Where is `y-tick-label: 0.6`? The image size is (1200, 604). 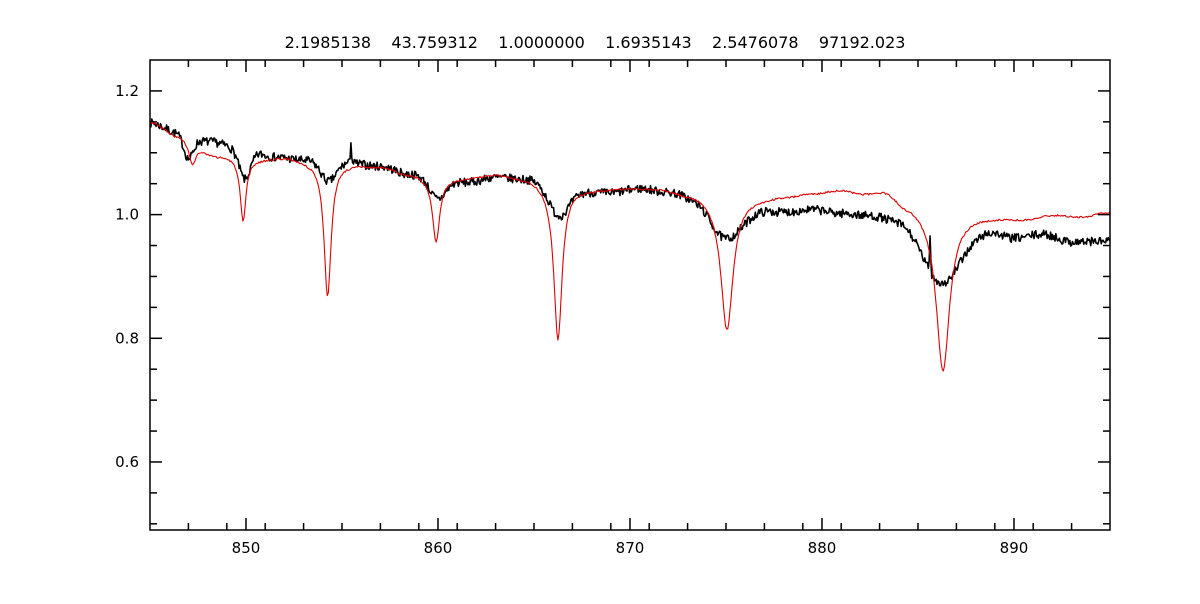 y-tick-label: 0.6 is located at coordinates (127, 462).